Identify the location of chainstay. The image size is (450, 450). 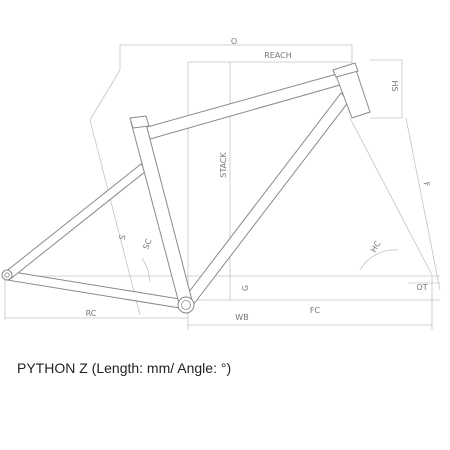
(96, 290).